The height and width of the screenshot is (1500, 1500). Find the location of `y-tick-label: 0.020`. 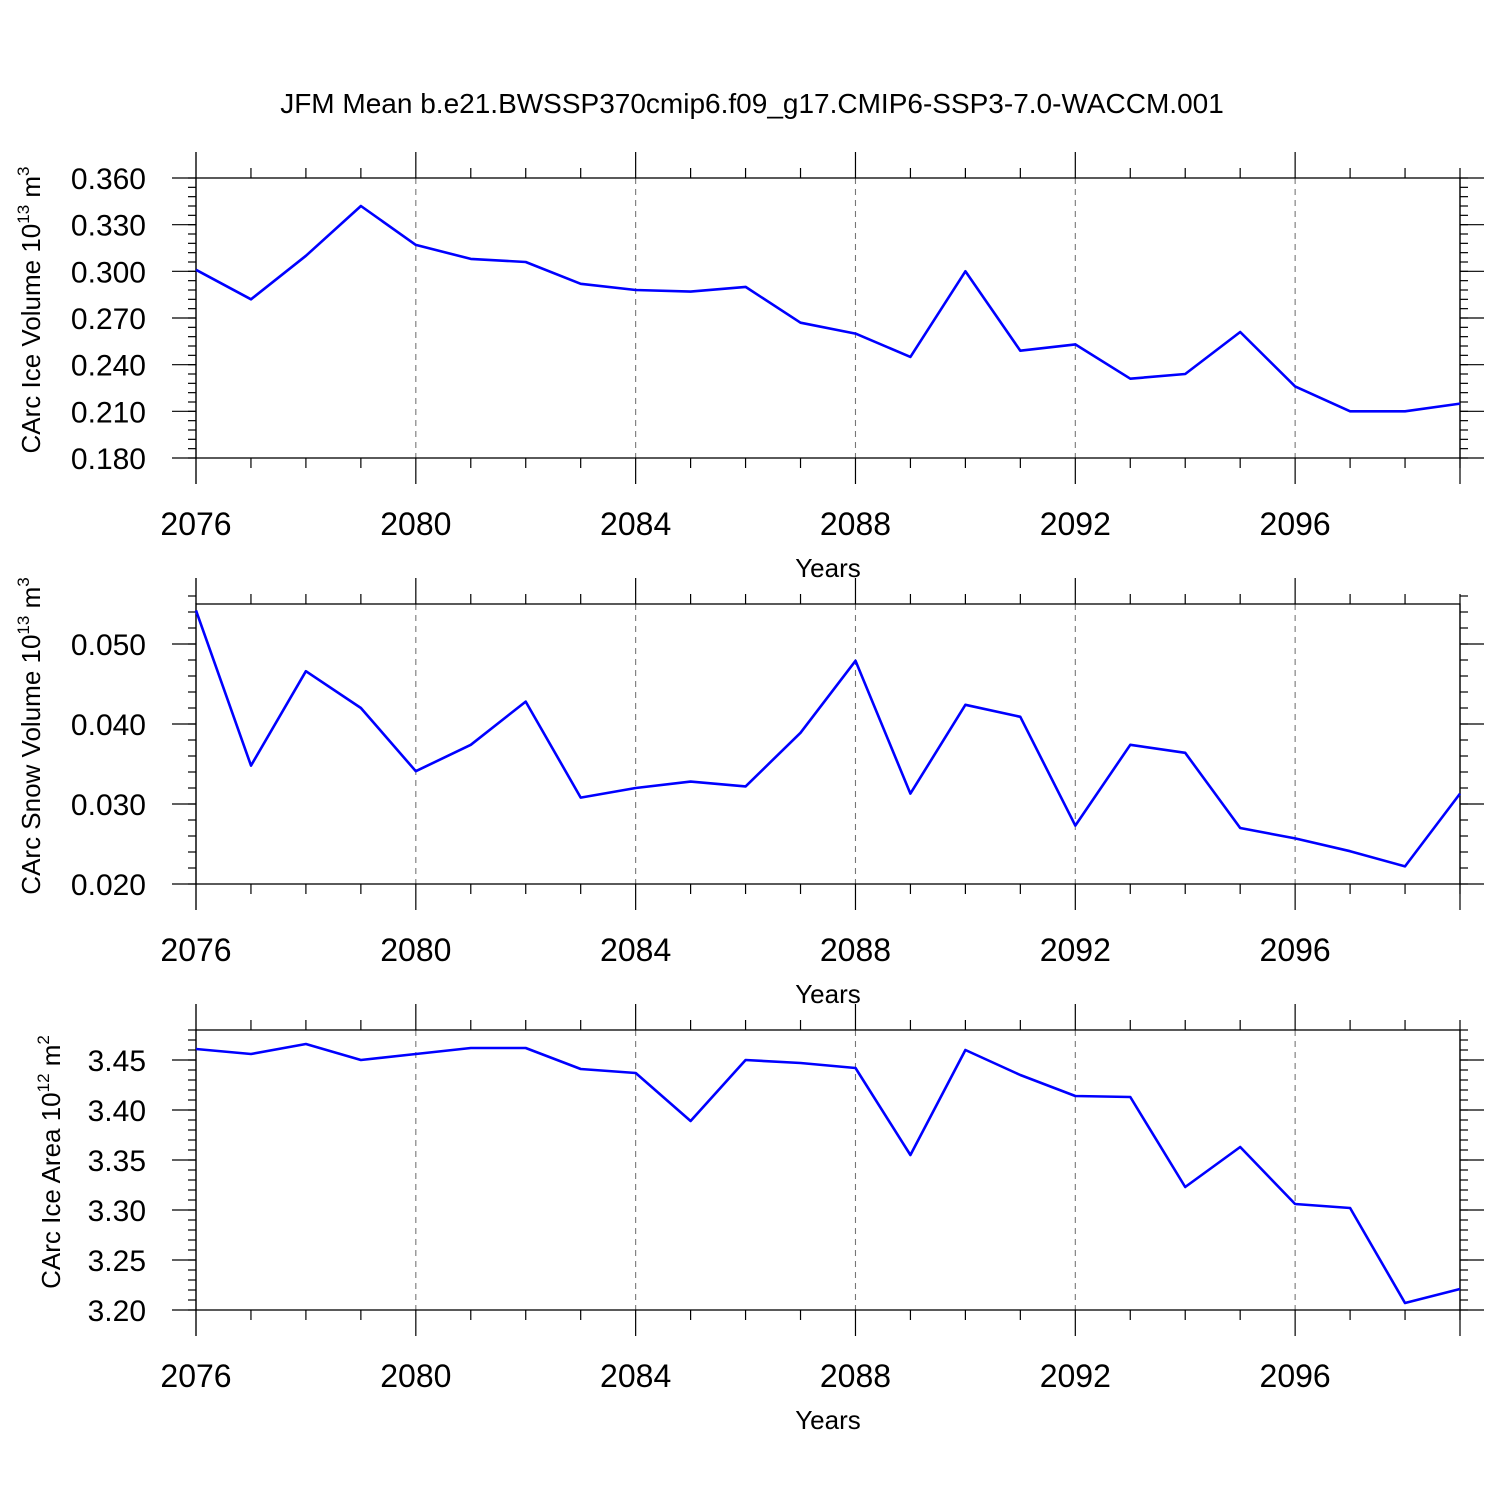

y-tick-label: 0.020 is located at coordinates (108, 885).